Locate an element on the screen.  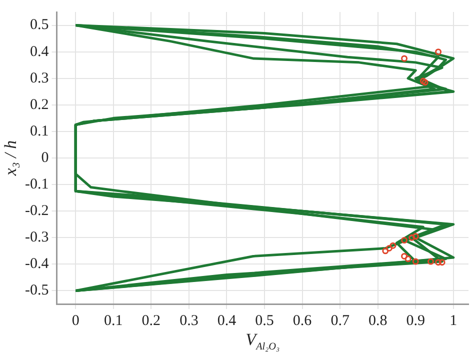
x-tick-label: 0.3 is located at coordinates (189, 320).